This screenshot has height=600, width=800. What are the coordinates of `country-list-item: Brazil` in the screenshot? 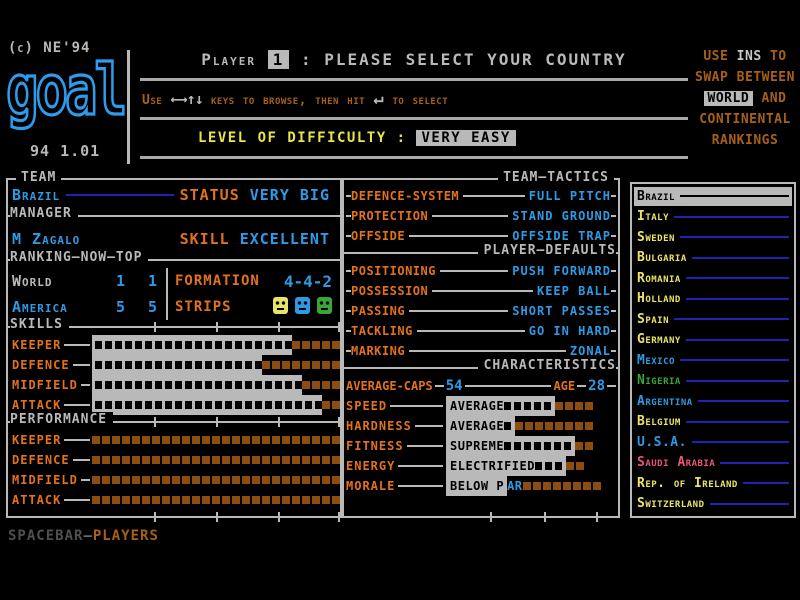 It's located at (713, 196).